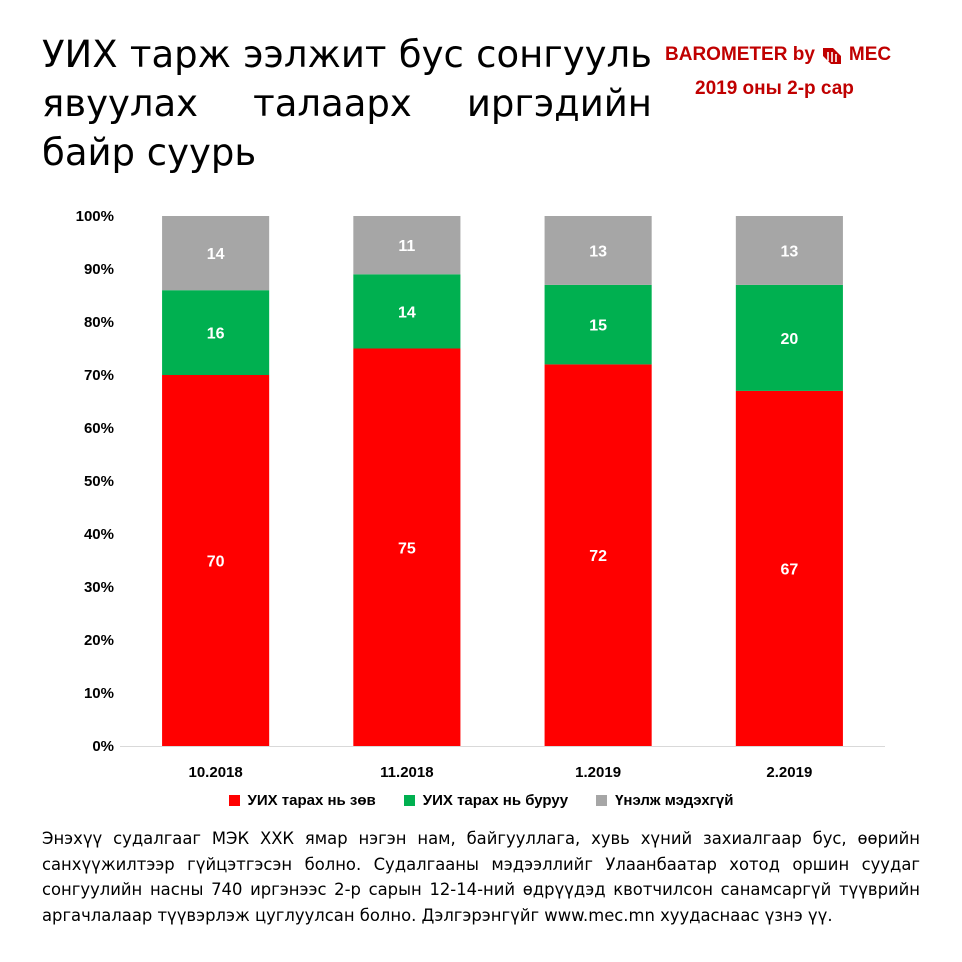  I want to click on y-tick-label: 20%, so click(99, 640).